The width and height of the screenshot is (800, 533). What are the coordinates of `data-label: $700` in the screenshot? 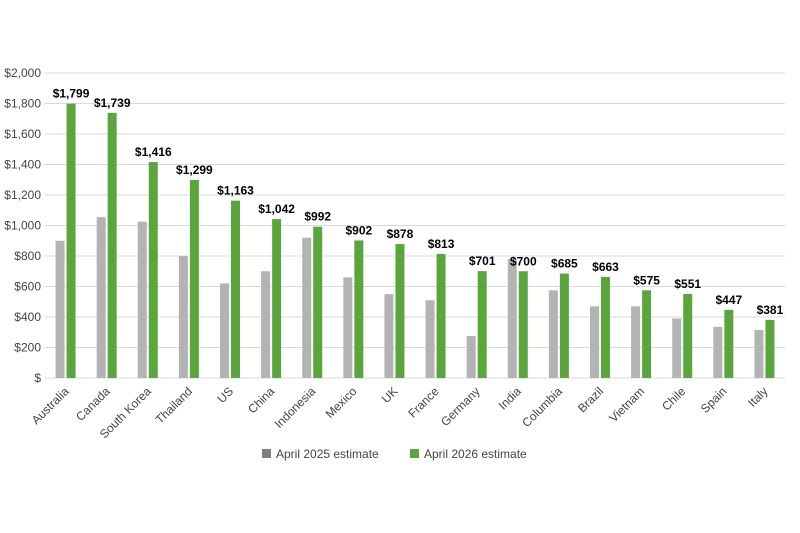 It's located at (523, 261).